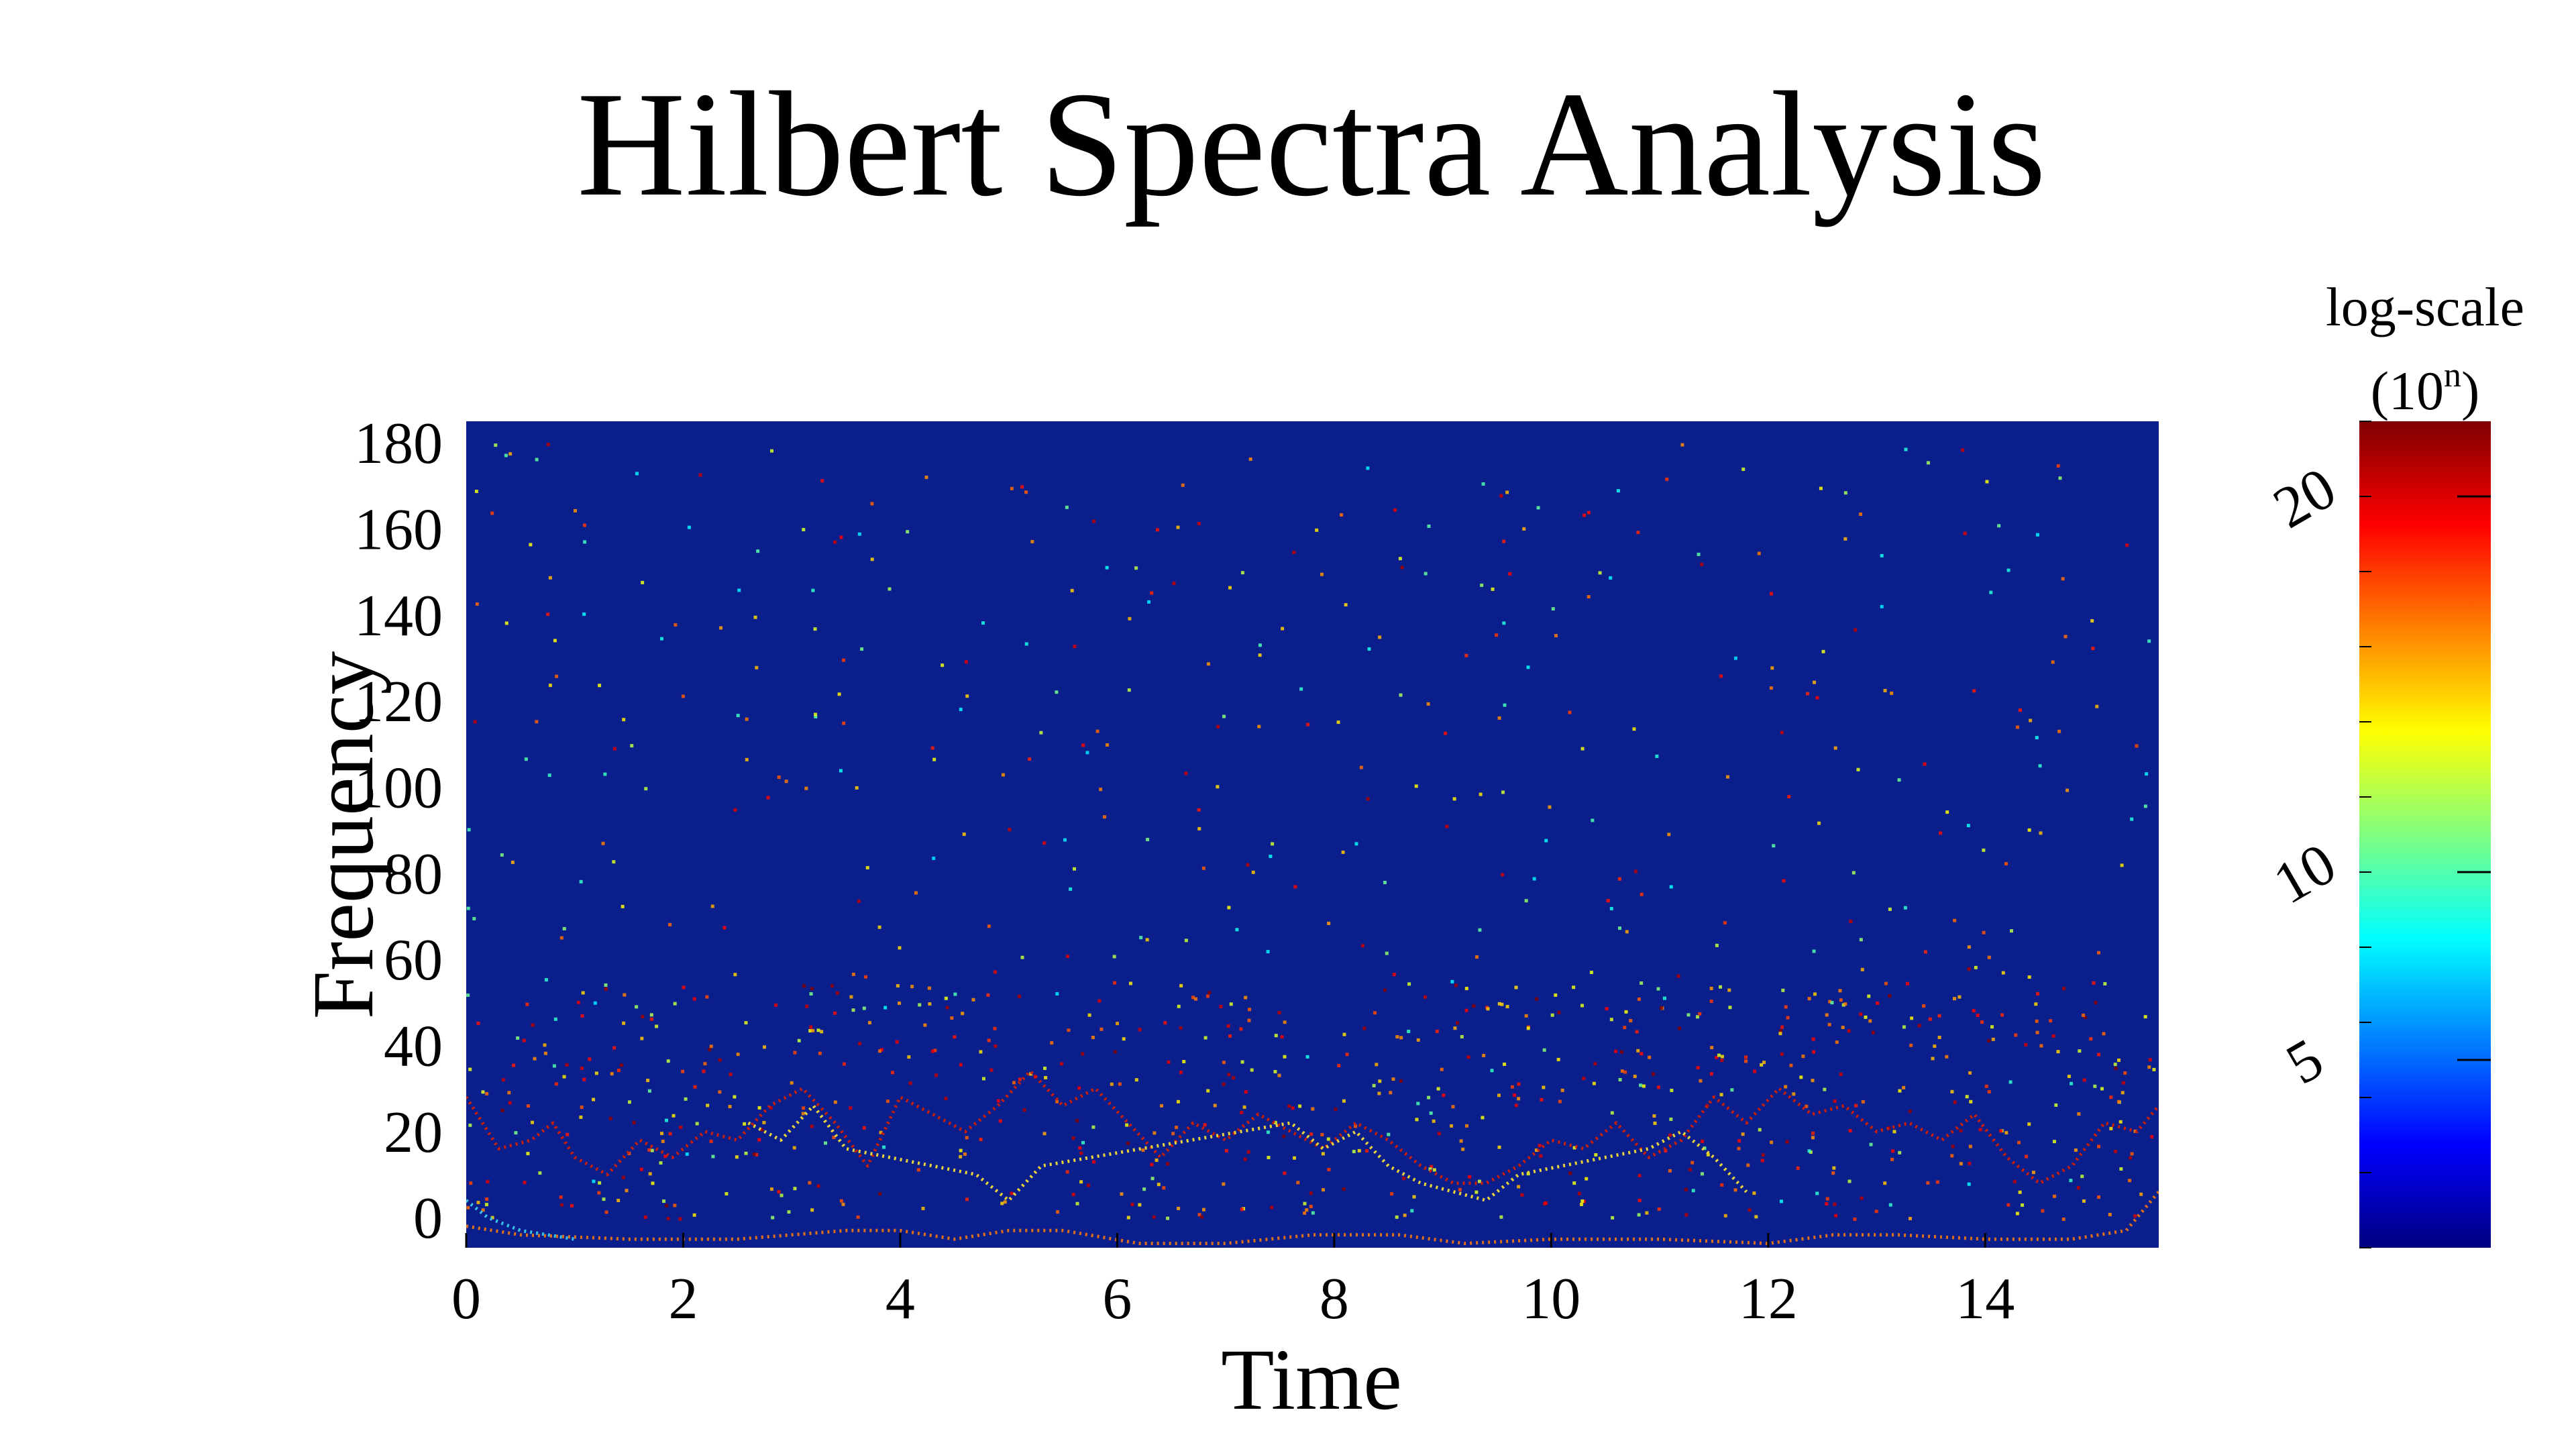  What do you see at coordinates (398, 787) in the screenshot?
I see `y-tick-label: 100` at bounding box center [398, 787].